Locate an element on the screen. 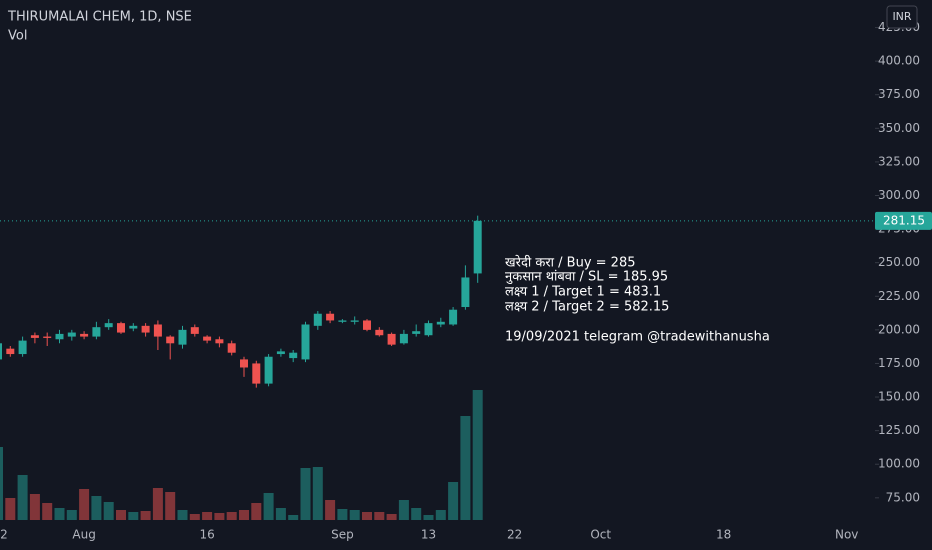 The image size is (932, 550). x-tick-label: Nov is located at coordinates (846, 535).